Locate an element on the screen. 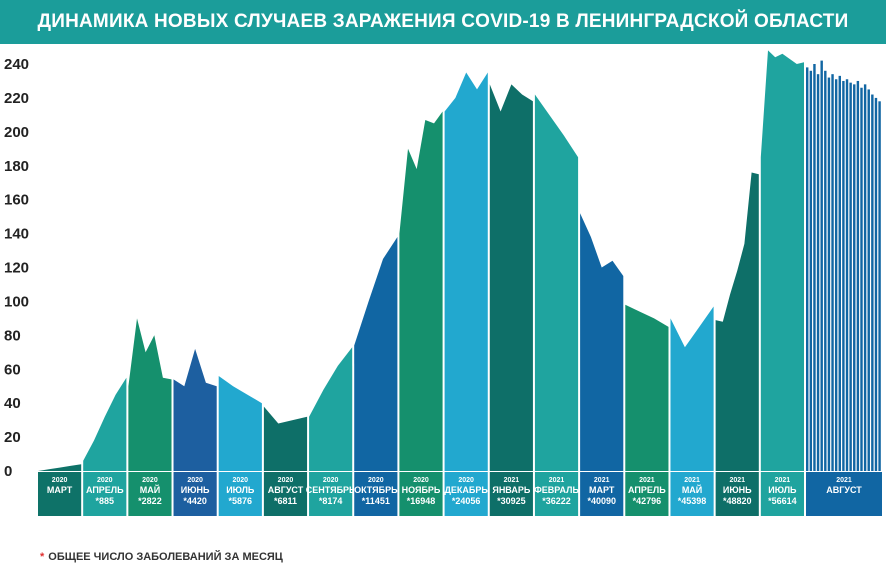  month-11-year-label: 2021 is located at coordinates (557, 480).